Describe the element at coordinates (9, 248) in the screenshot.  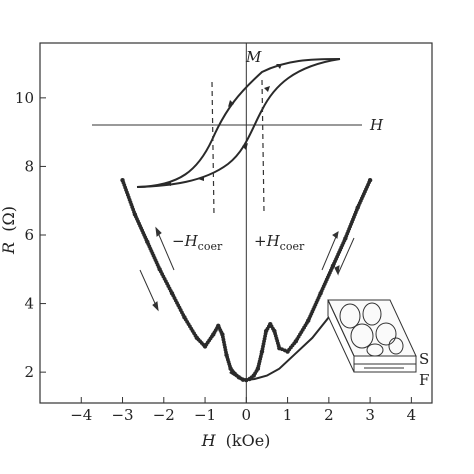
I see `y-label-var: R` at that location.